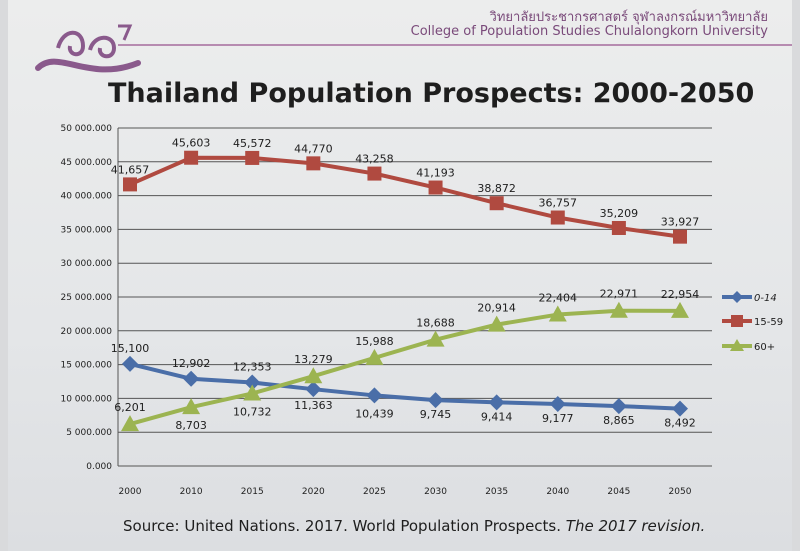  What do you see at coordinates (496, 188) in the screenshot?
I see `data-label-15-59: 38,872` at bounding box center [496, 188].